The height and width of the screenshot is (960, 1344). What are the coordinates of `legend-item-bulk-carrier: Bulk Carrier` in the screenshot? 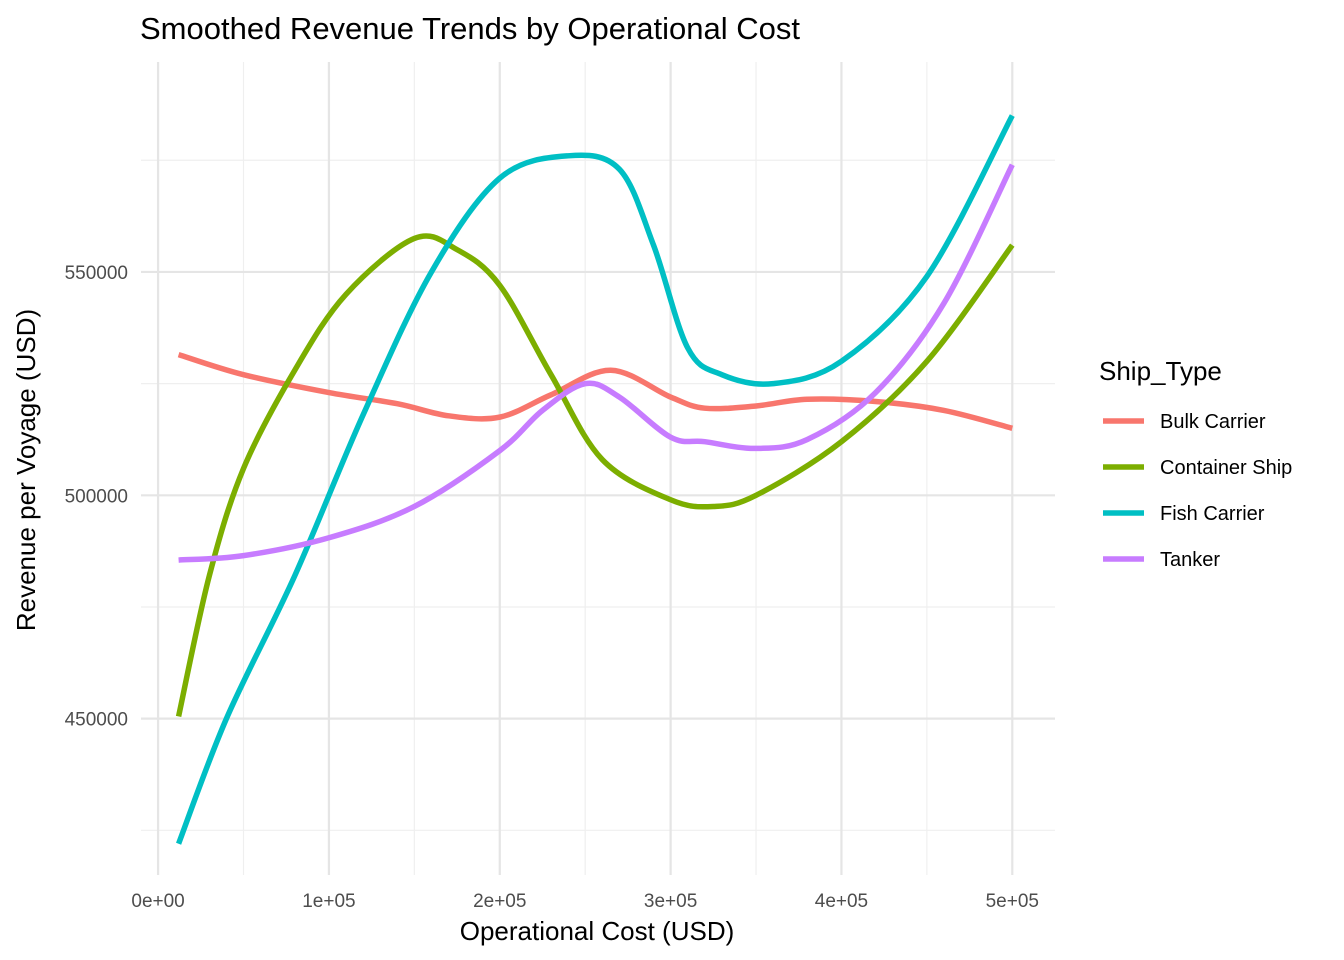 It's located at (1184, 422).